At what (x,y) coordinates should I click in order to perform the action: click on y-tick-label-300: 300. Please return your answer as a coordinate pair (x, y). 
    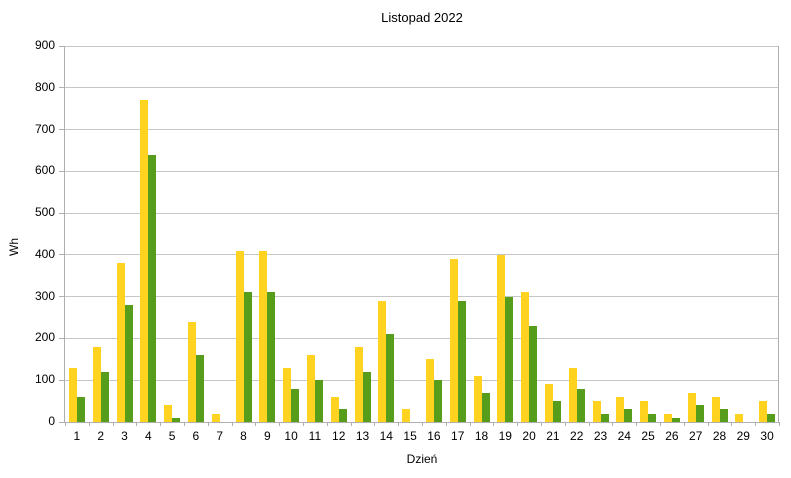
    Looking at the image, I should click on (44, 295).